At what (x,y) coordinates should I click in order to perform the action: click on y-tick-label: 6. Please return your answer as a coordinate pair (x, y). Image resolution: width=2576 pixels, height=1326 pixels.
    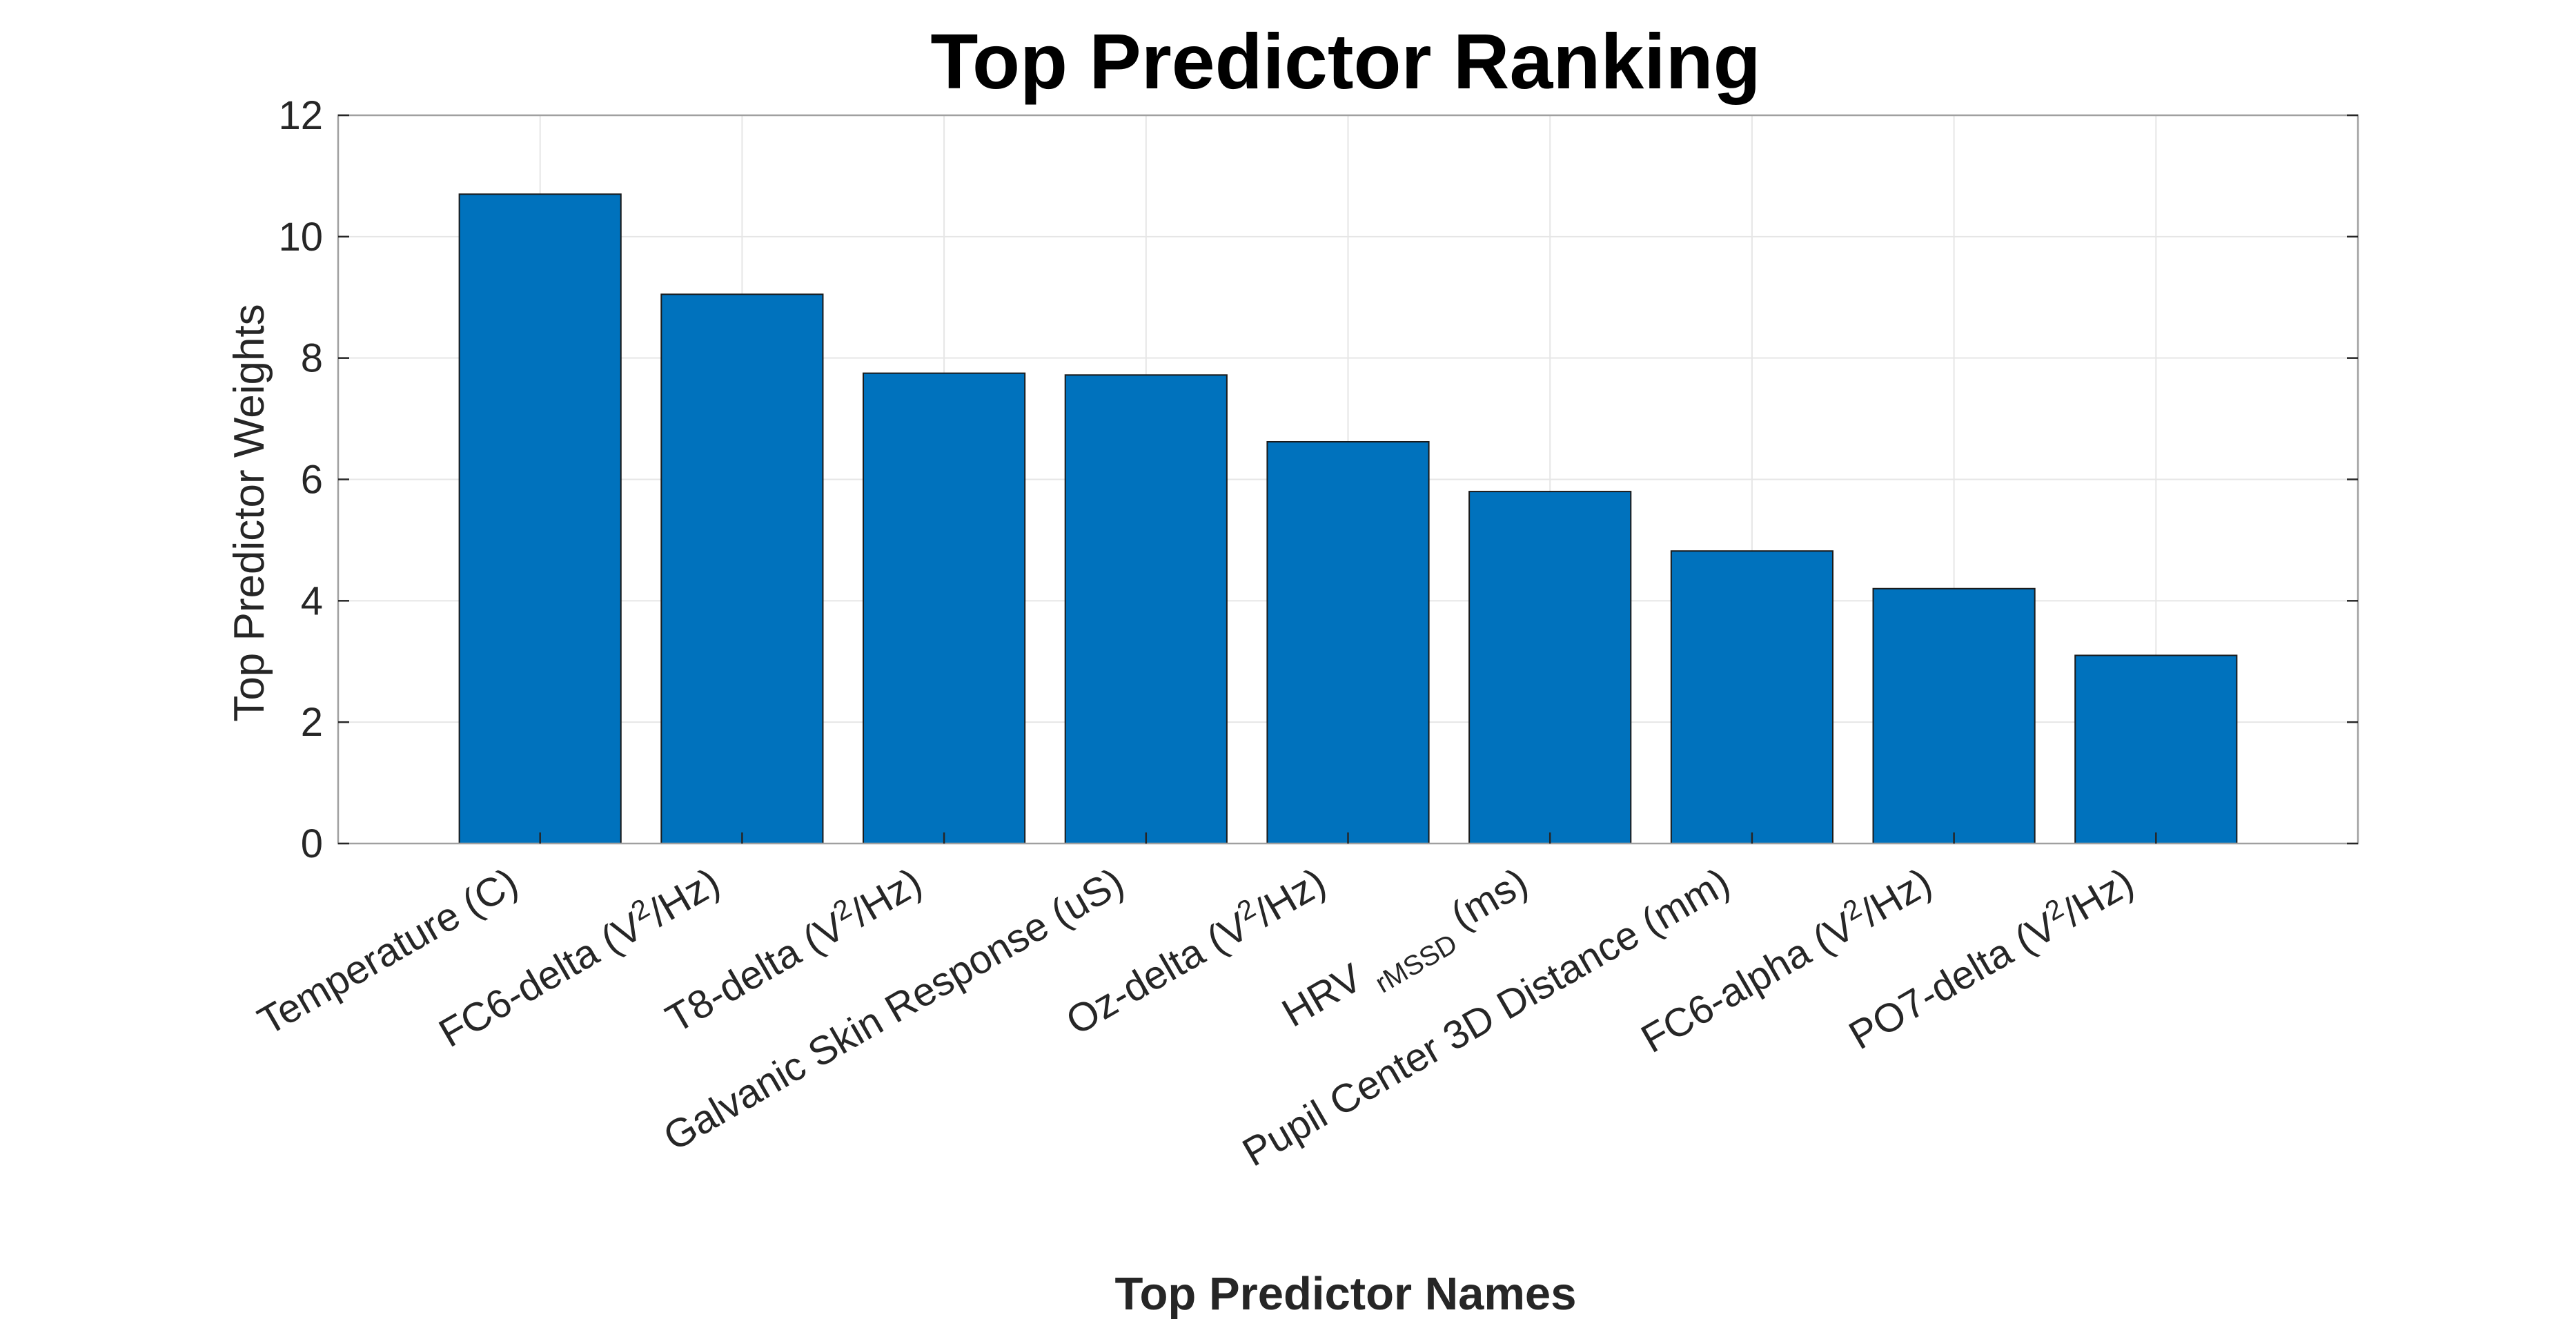
    Looking at the image, I should click on (312, 480).